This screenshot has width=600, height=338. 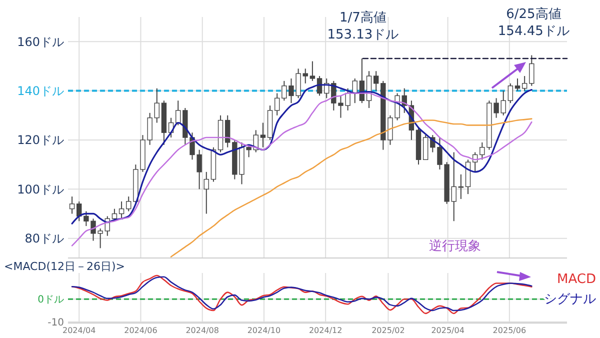 I want to click on x-tick-label: 2024/04, so click(x=79, y=330).